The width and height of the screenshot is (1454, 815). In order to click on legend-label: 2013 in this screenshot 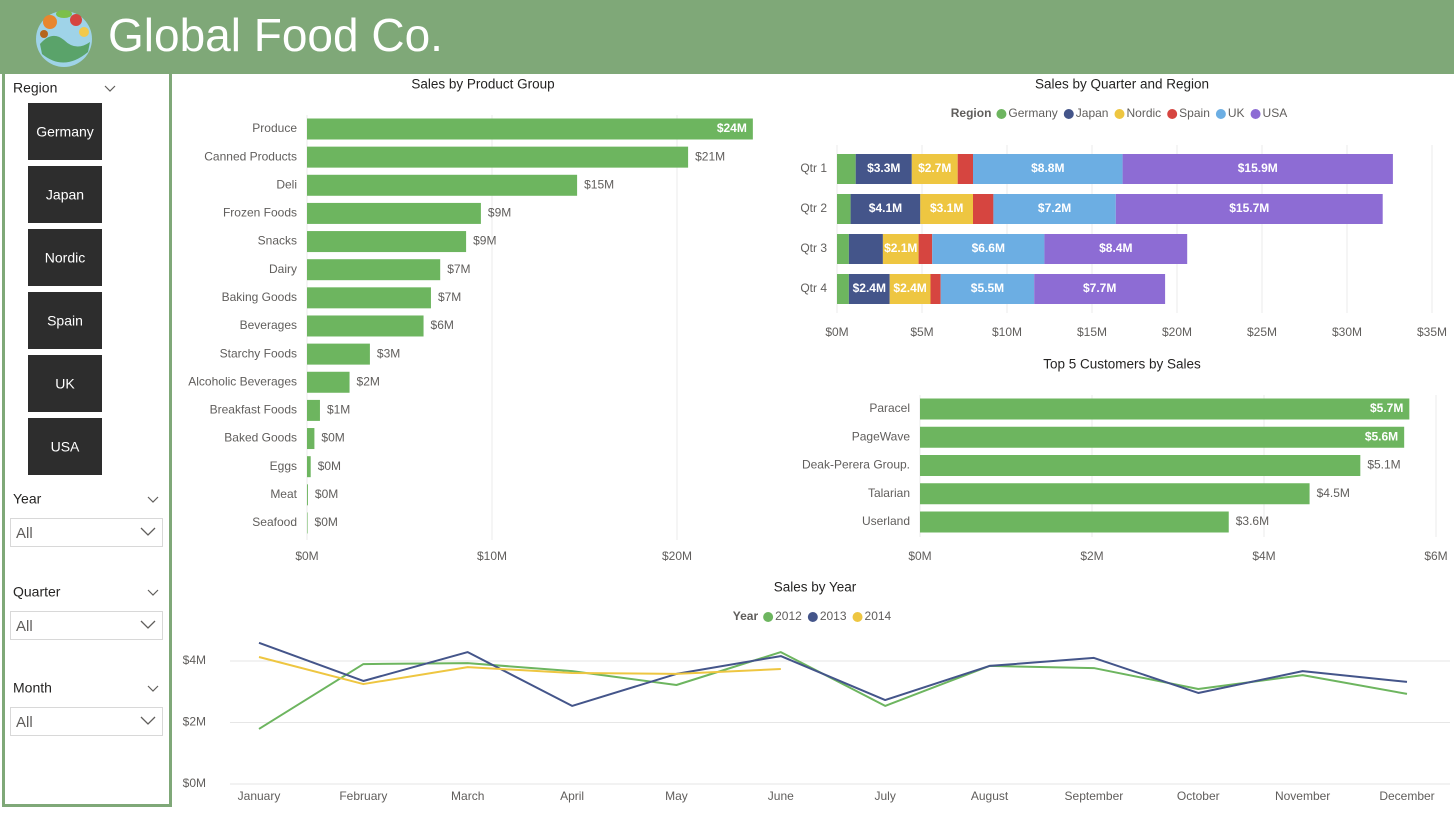, I will do `click(833, 616)`.